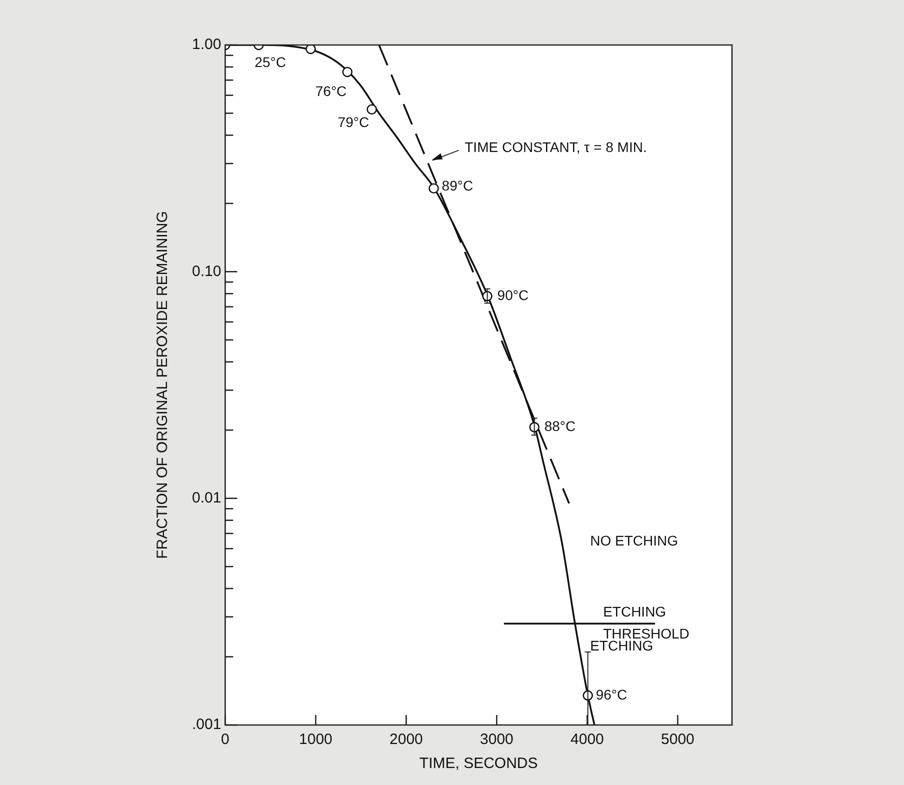 This screenshot has height=785, width=904. Describe the element at coordinates (458, 185) in the screenshot. I see `annotation: 89°C` at that location.